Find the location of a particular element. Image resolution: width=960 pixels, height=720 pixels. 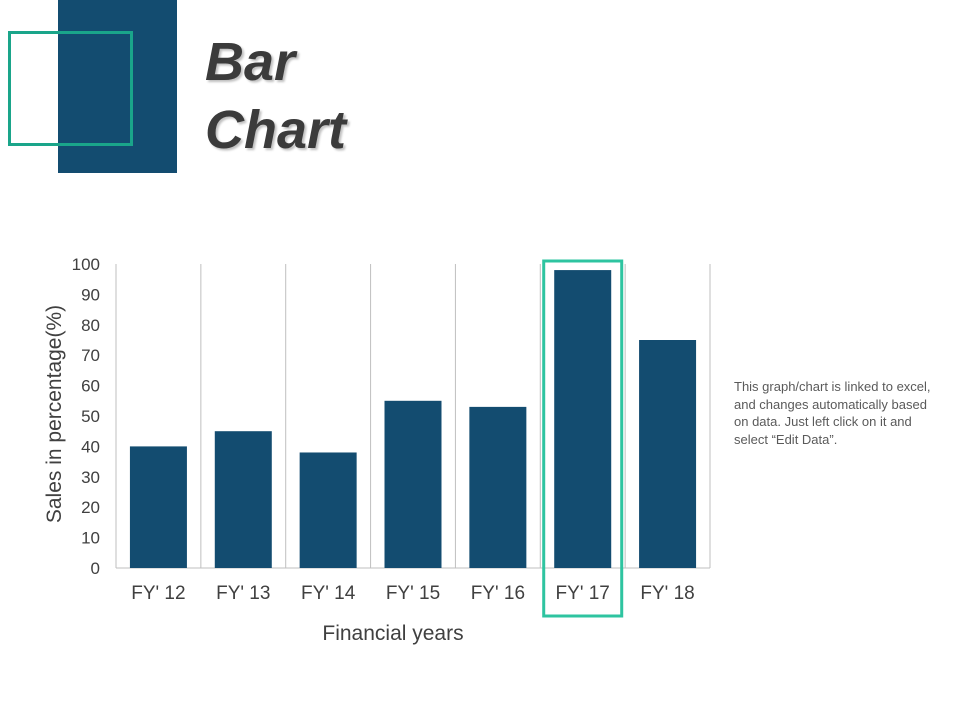

y-tick-label: 10 is located at coordinates (90, 538).